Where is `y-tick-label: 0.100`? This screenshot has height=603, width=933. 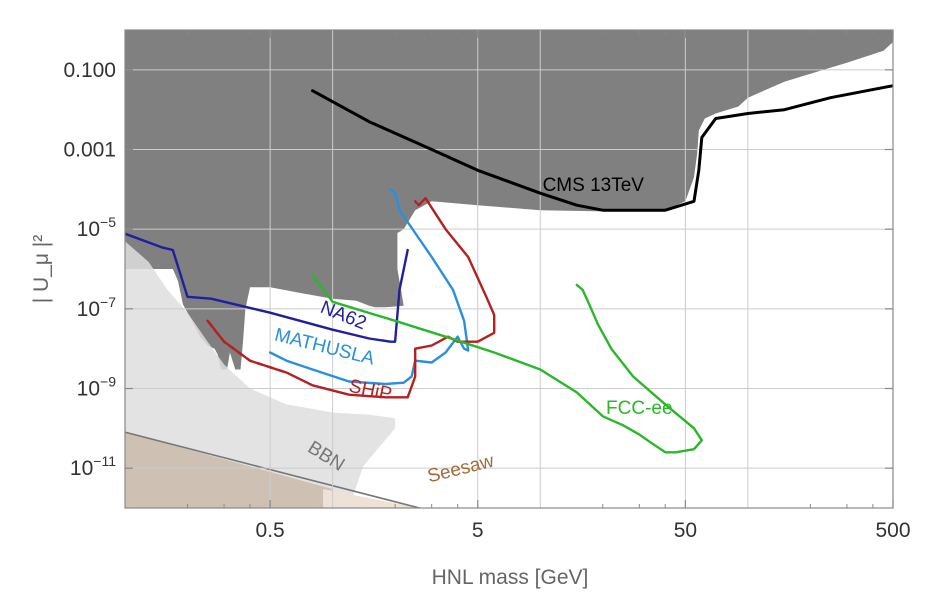 y-tick-label: 0.100 is located at coordinates (89, 70).